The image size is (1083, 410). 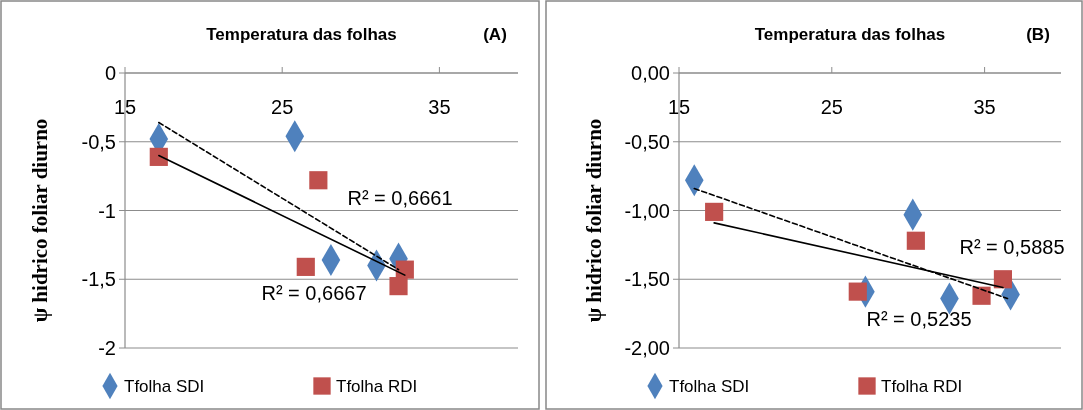 I want to click on y-tick-label: -2,00, so click(x=647, y=348).